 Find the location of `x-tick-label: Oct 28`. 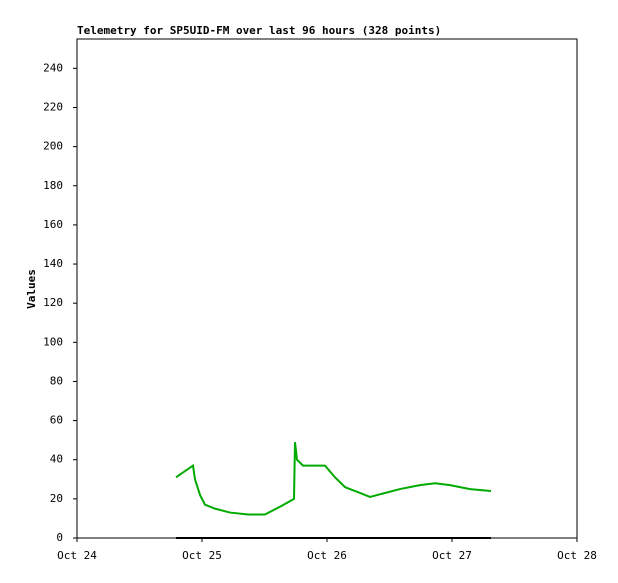

x-tick-label: Oct 28 is located at coordinates (577, 555).